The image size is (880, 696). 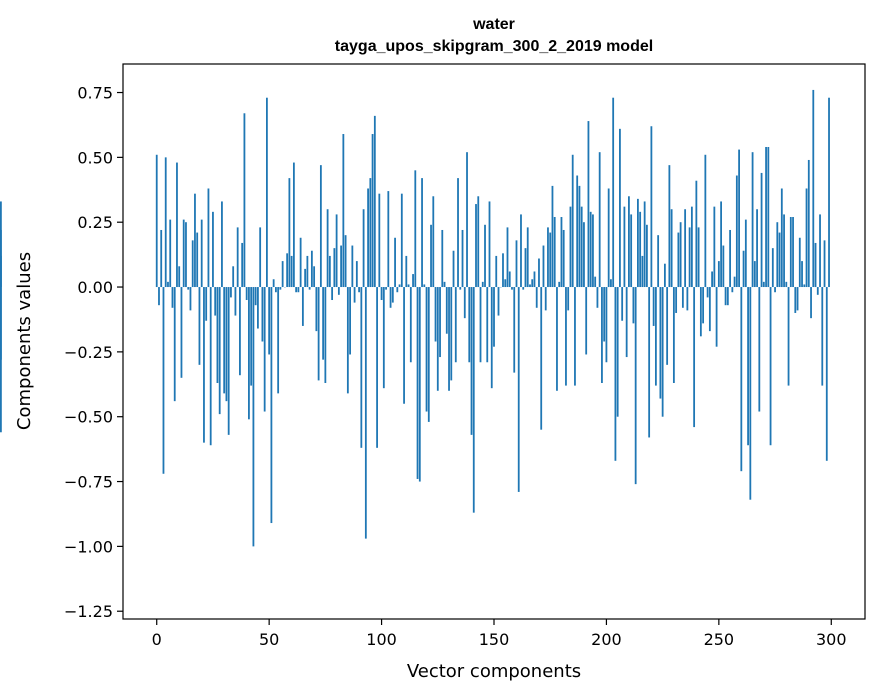 I want to click on y-tick-label: −0.50, so click(x=88, y=417).